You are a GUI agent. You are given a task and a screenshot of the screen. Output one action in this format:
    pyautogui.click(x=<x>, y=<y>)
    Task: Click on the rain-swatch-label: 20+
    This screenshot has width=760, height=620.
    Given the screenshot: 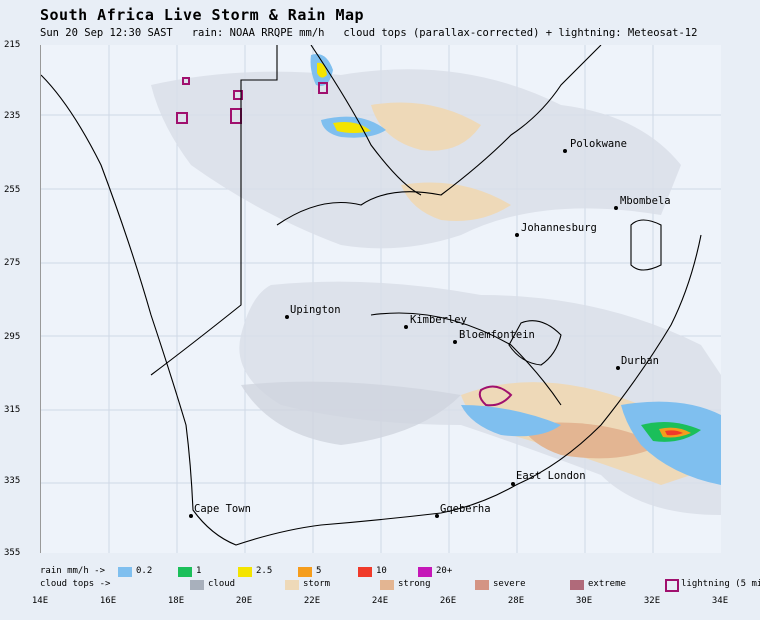 What is the action you would take?
    pyautogui.click(x=444, y=571)
    